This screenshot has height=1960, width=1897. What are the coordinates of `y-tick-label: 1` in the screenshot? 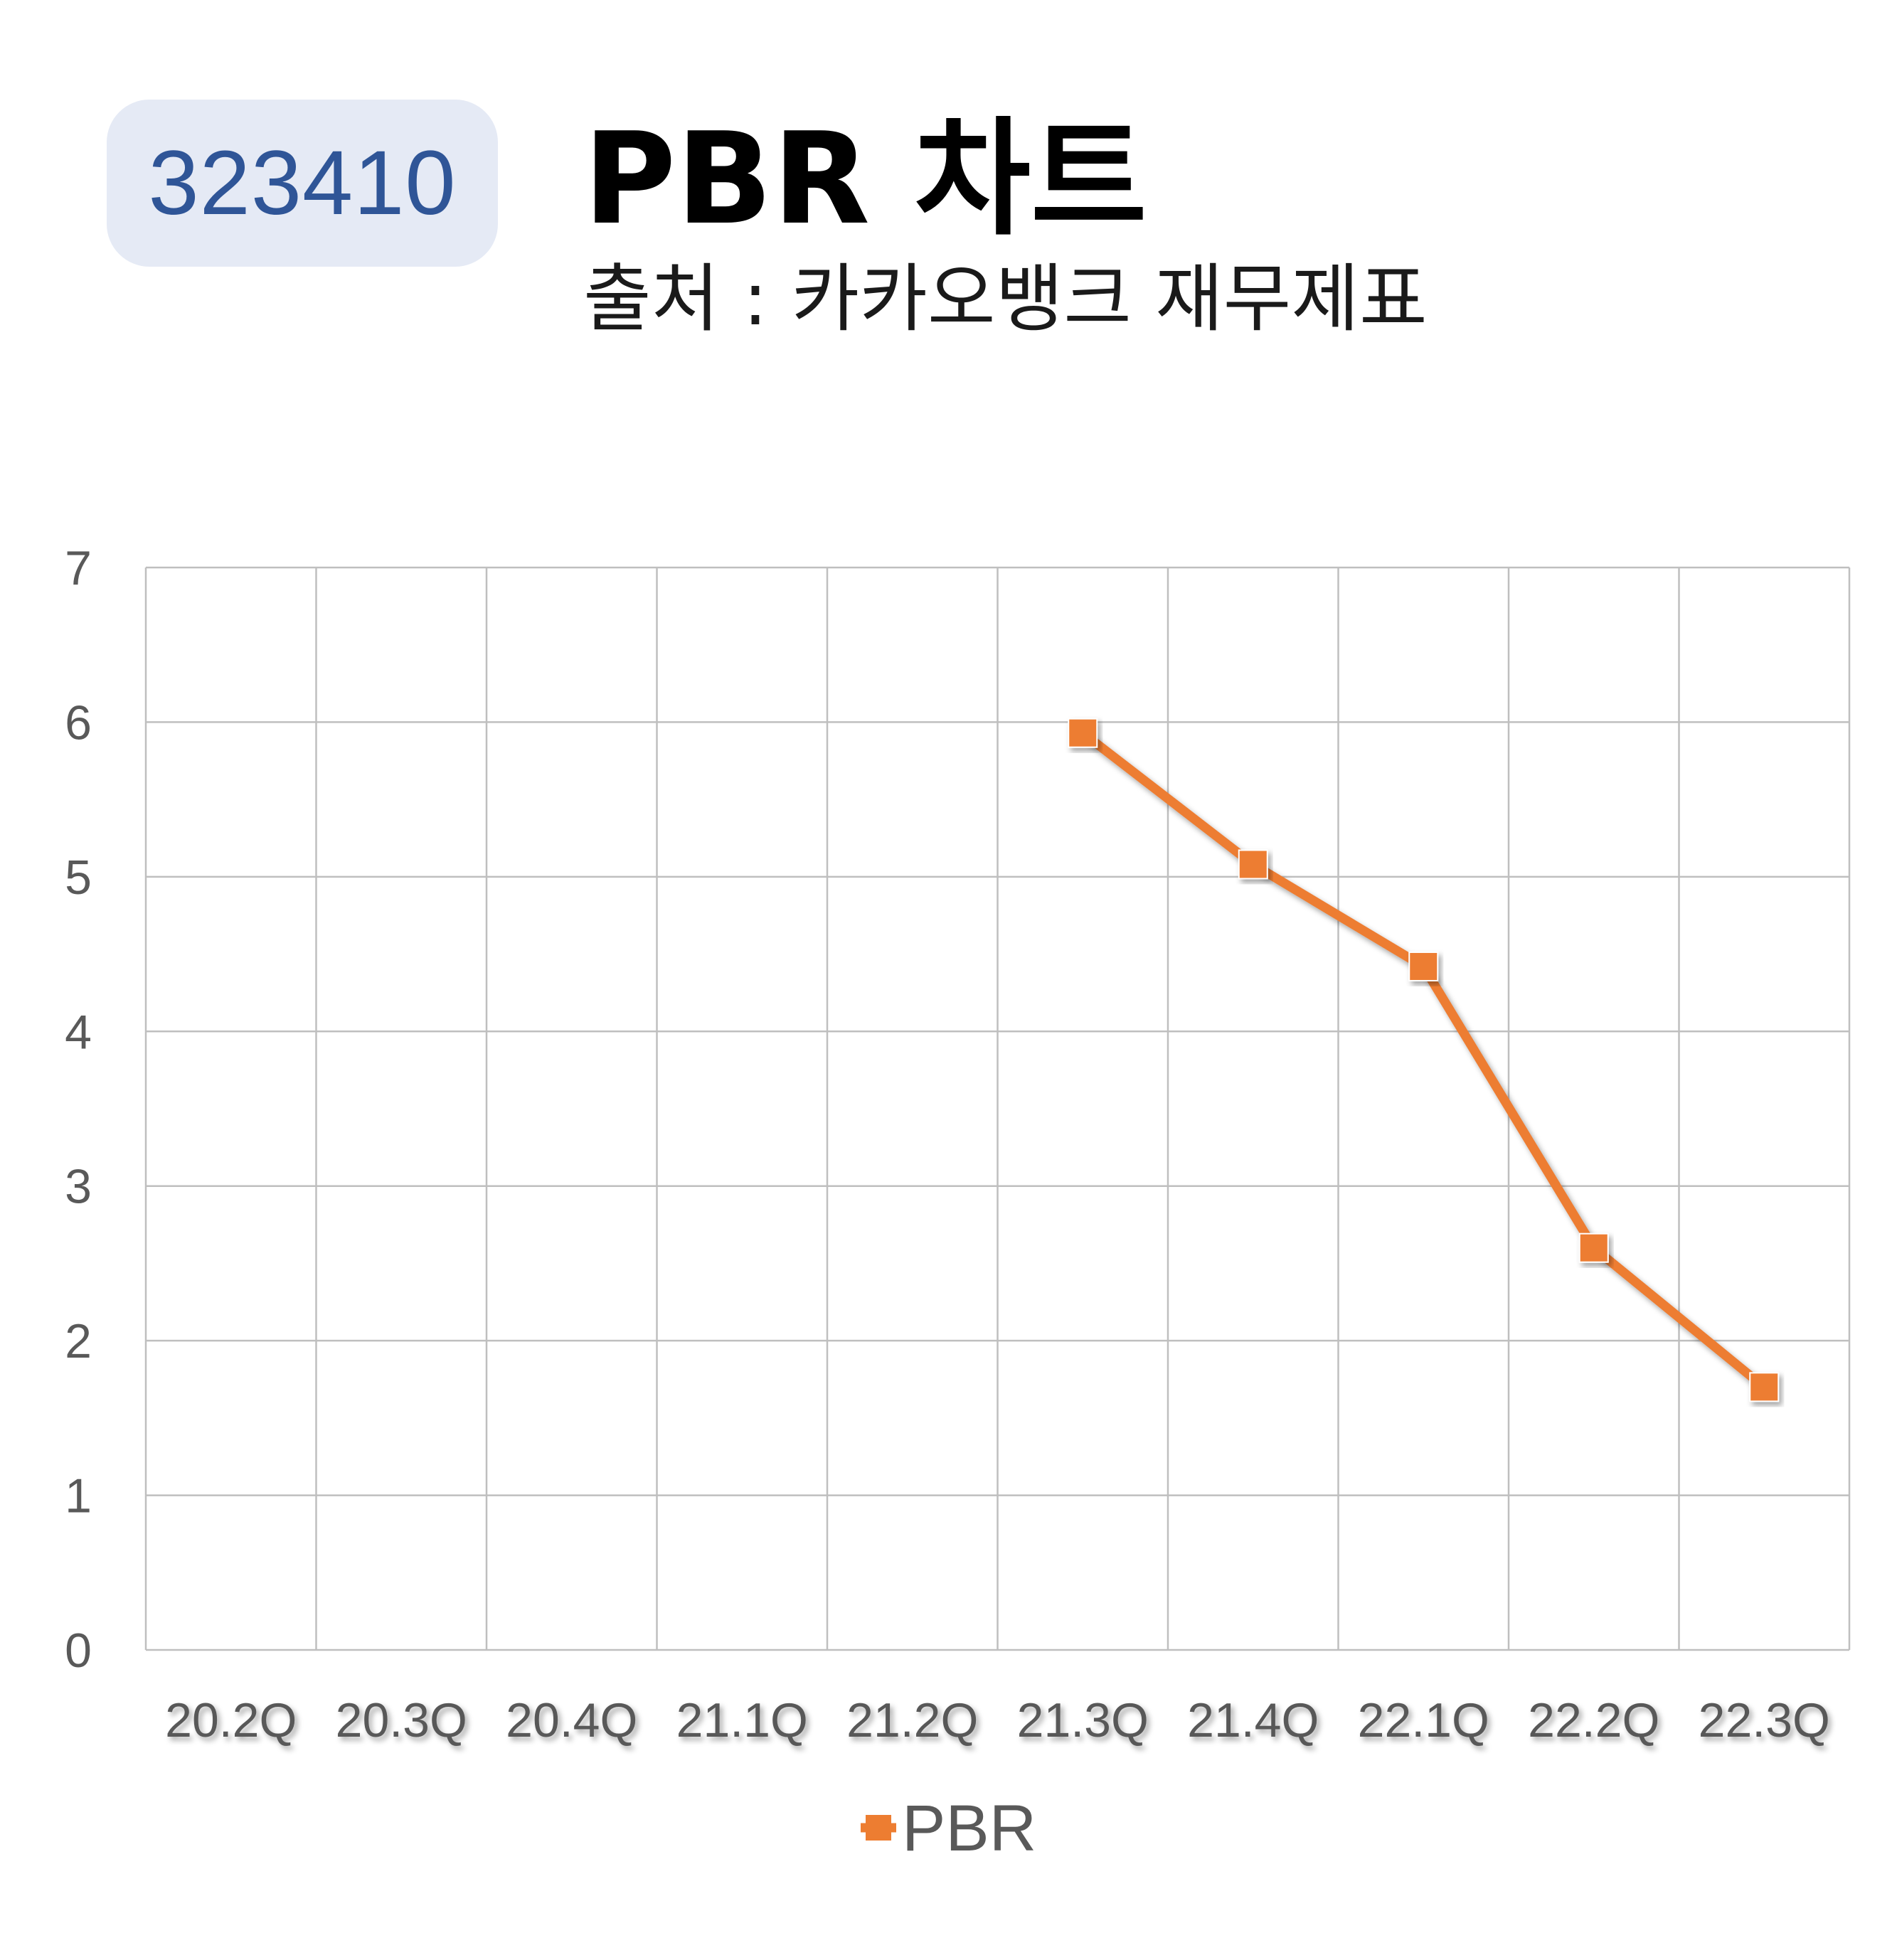 It's located at (79, 1496).